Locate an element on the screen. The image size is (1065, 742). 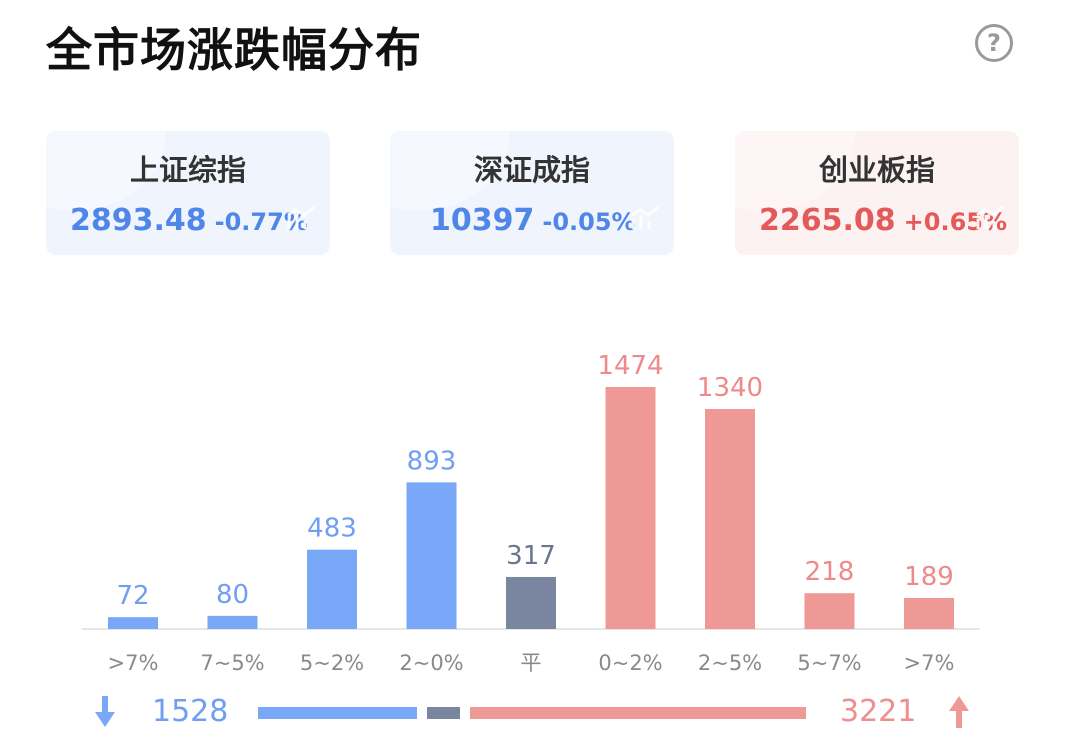
index-value: 2265.08 is located at coordinates (827, 220).